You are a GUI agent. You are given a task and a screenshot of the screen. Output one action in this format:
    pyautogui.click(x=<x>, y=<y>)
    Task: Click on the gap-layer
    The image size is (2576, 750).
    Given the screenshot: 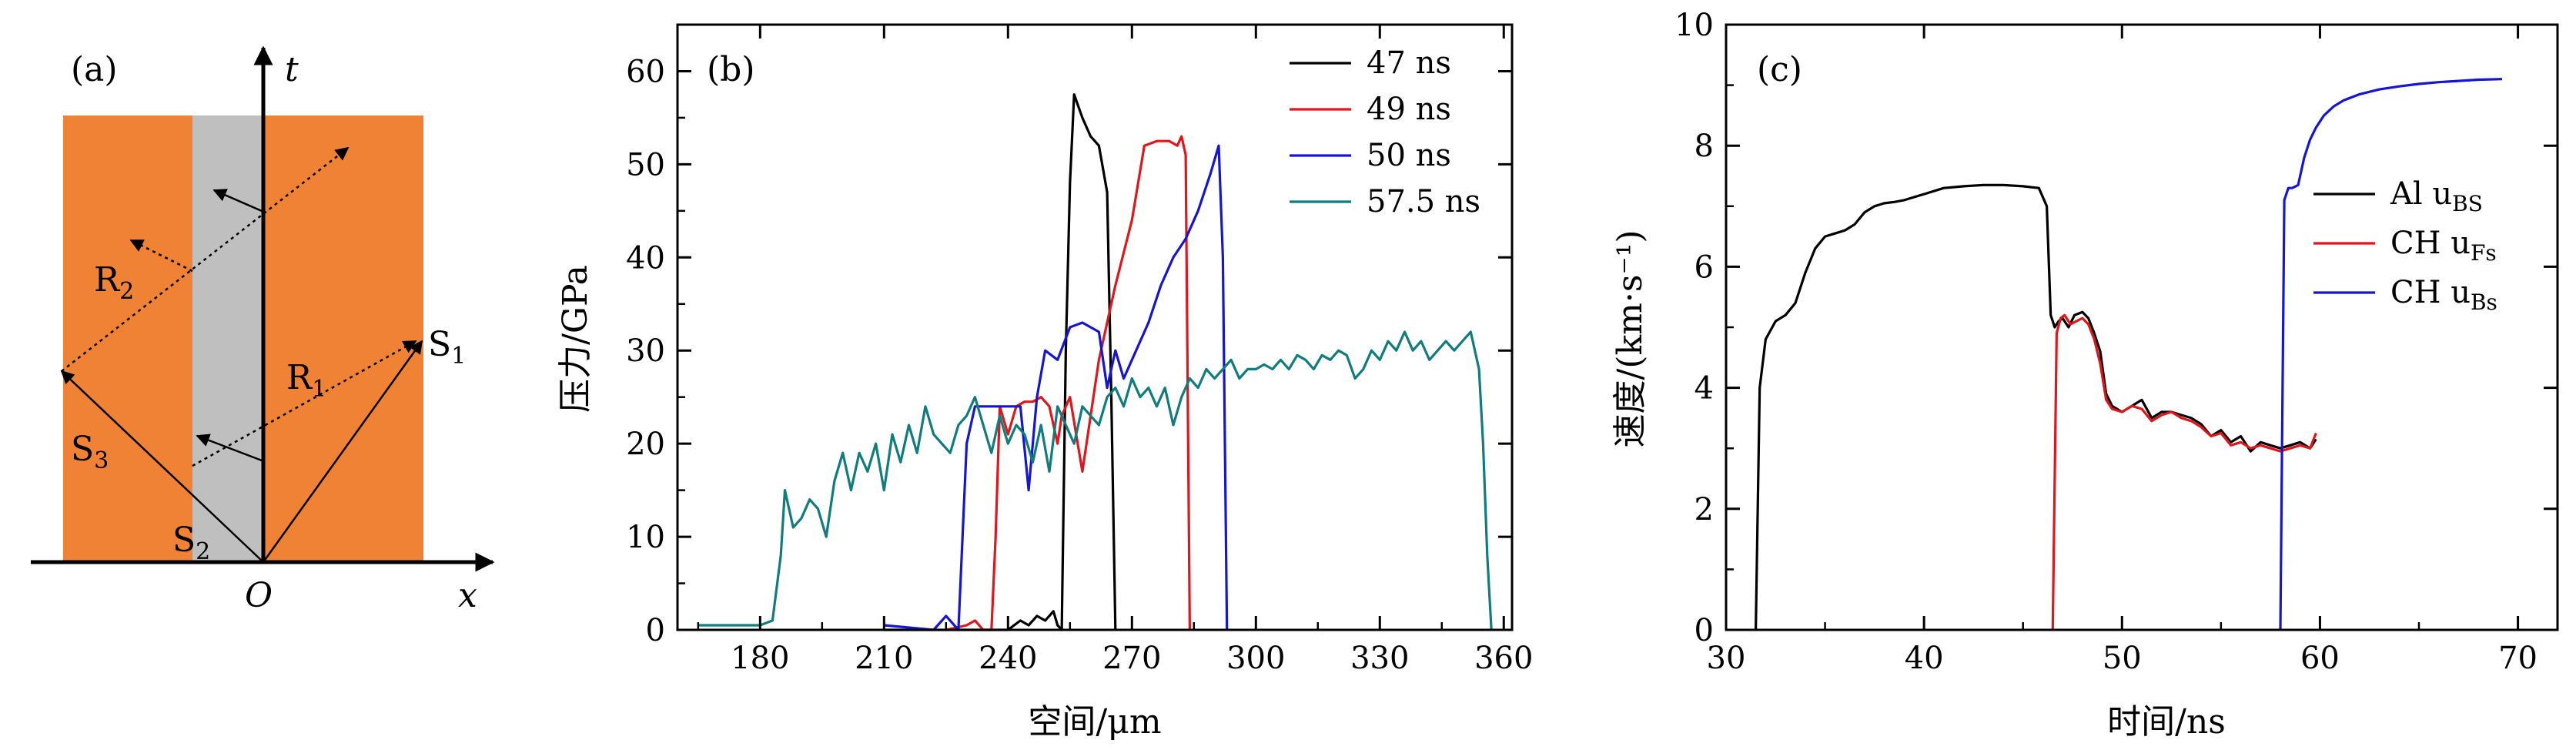 What is the action you would take?
    pyautogui.click(x=228, y=339)
    